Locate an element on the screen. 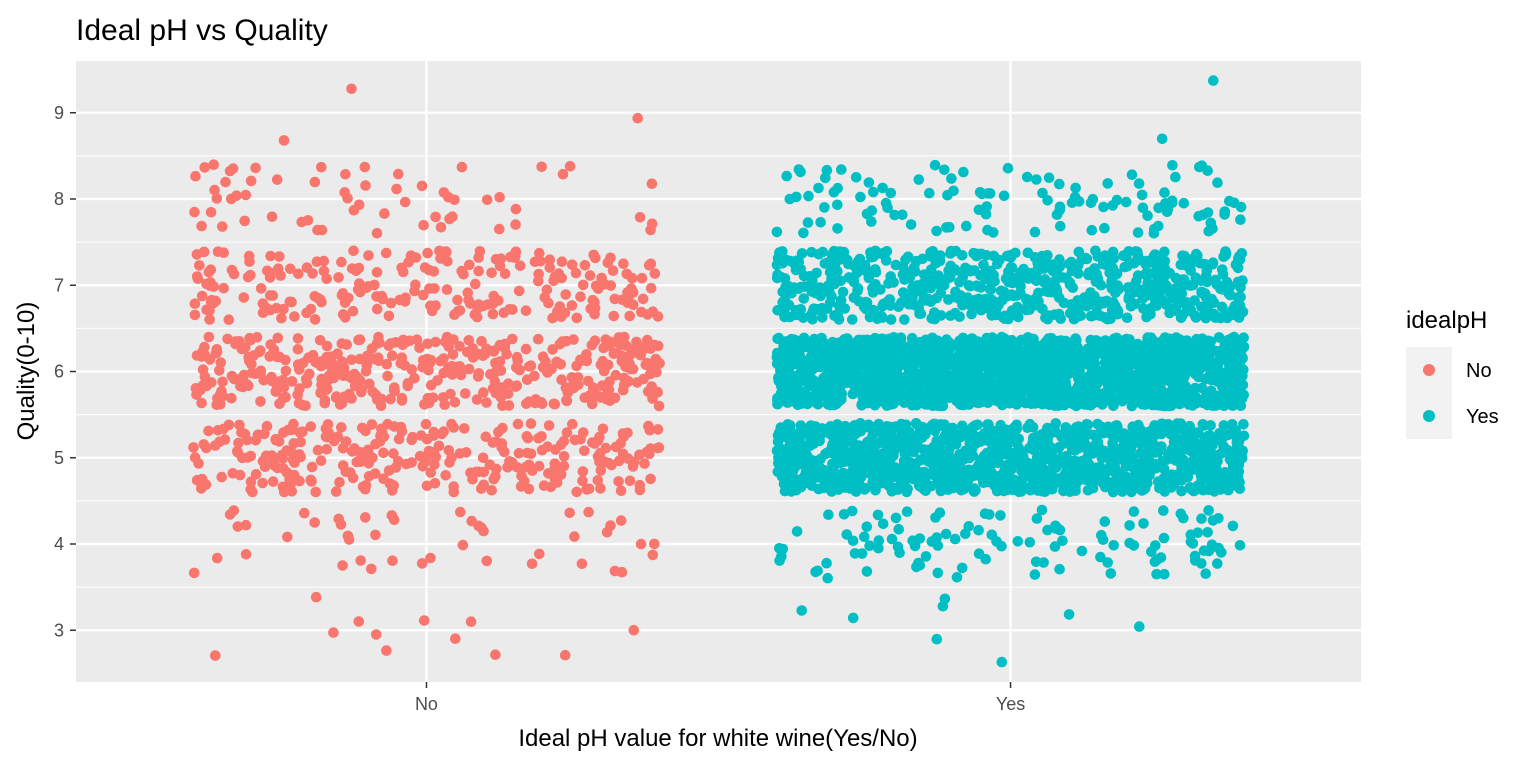 The height and width of the screenshot is (768, 1536). legend-swatch is located at coordinates (1429, 370).